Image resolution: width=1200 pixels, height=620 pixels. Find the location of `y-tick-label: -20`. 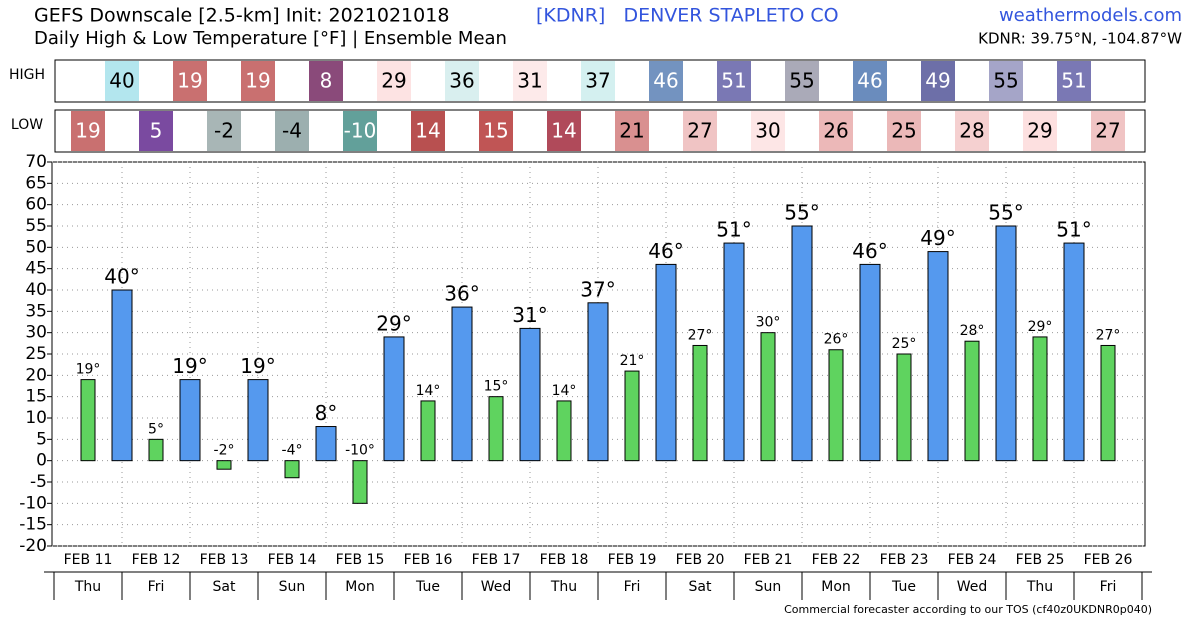

y-tick-label: -20 is located at coordinates (33, 546).